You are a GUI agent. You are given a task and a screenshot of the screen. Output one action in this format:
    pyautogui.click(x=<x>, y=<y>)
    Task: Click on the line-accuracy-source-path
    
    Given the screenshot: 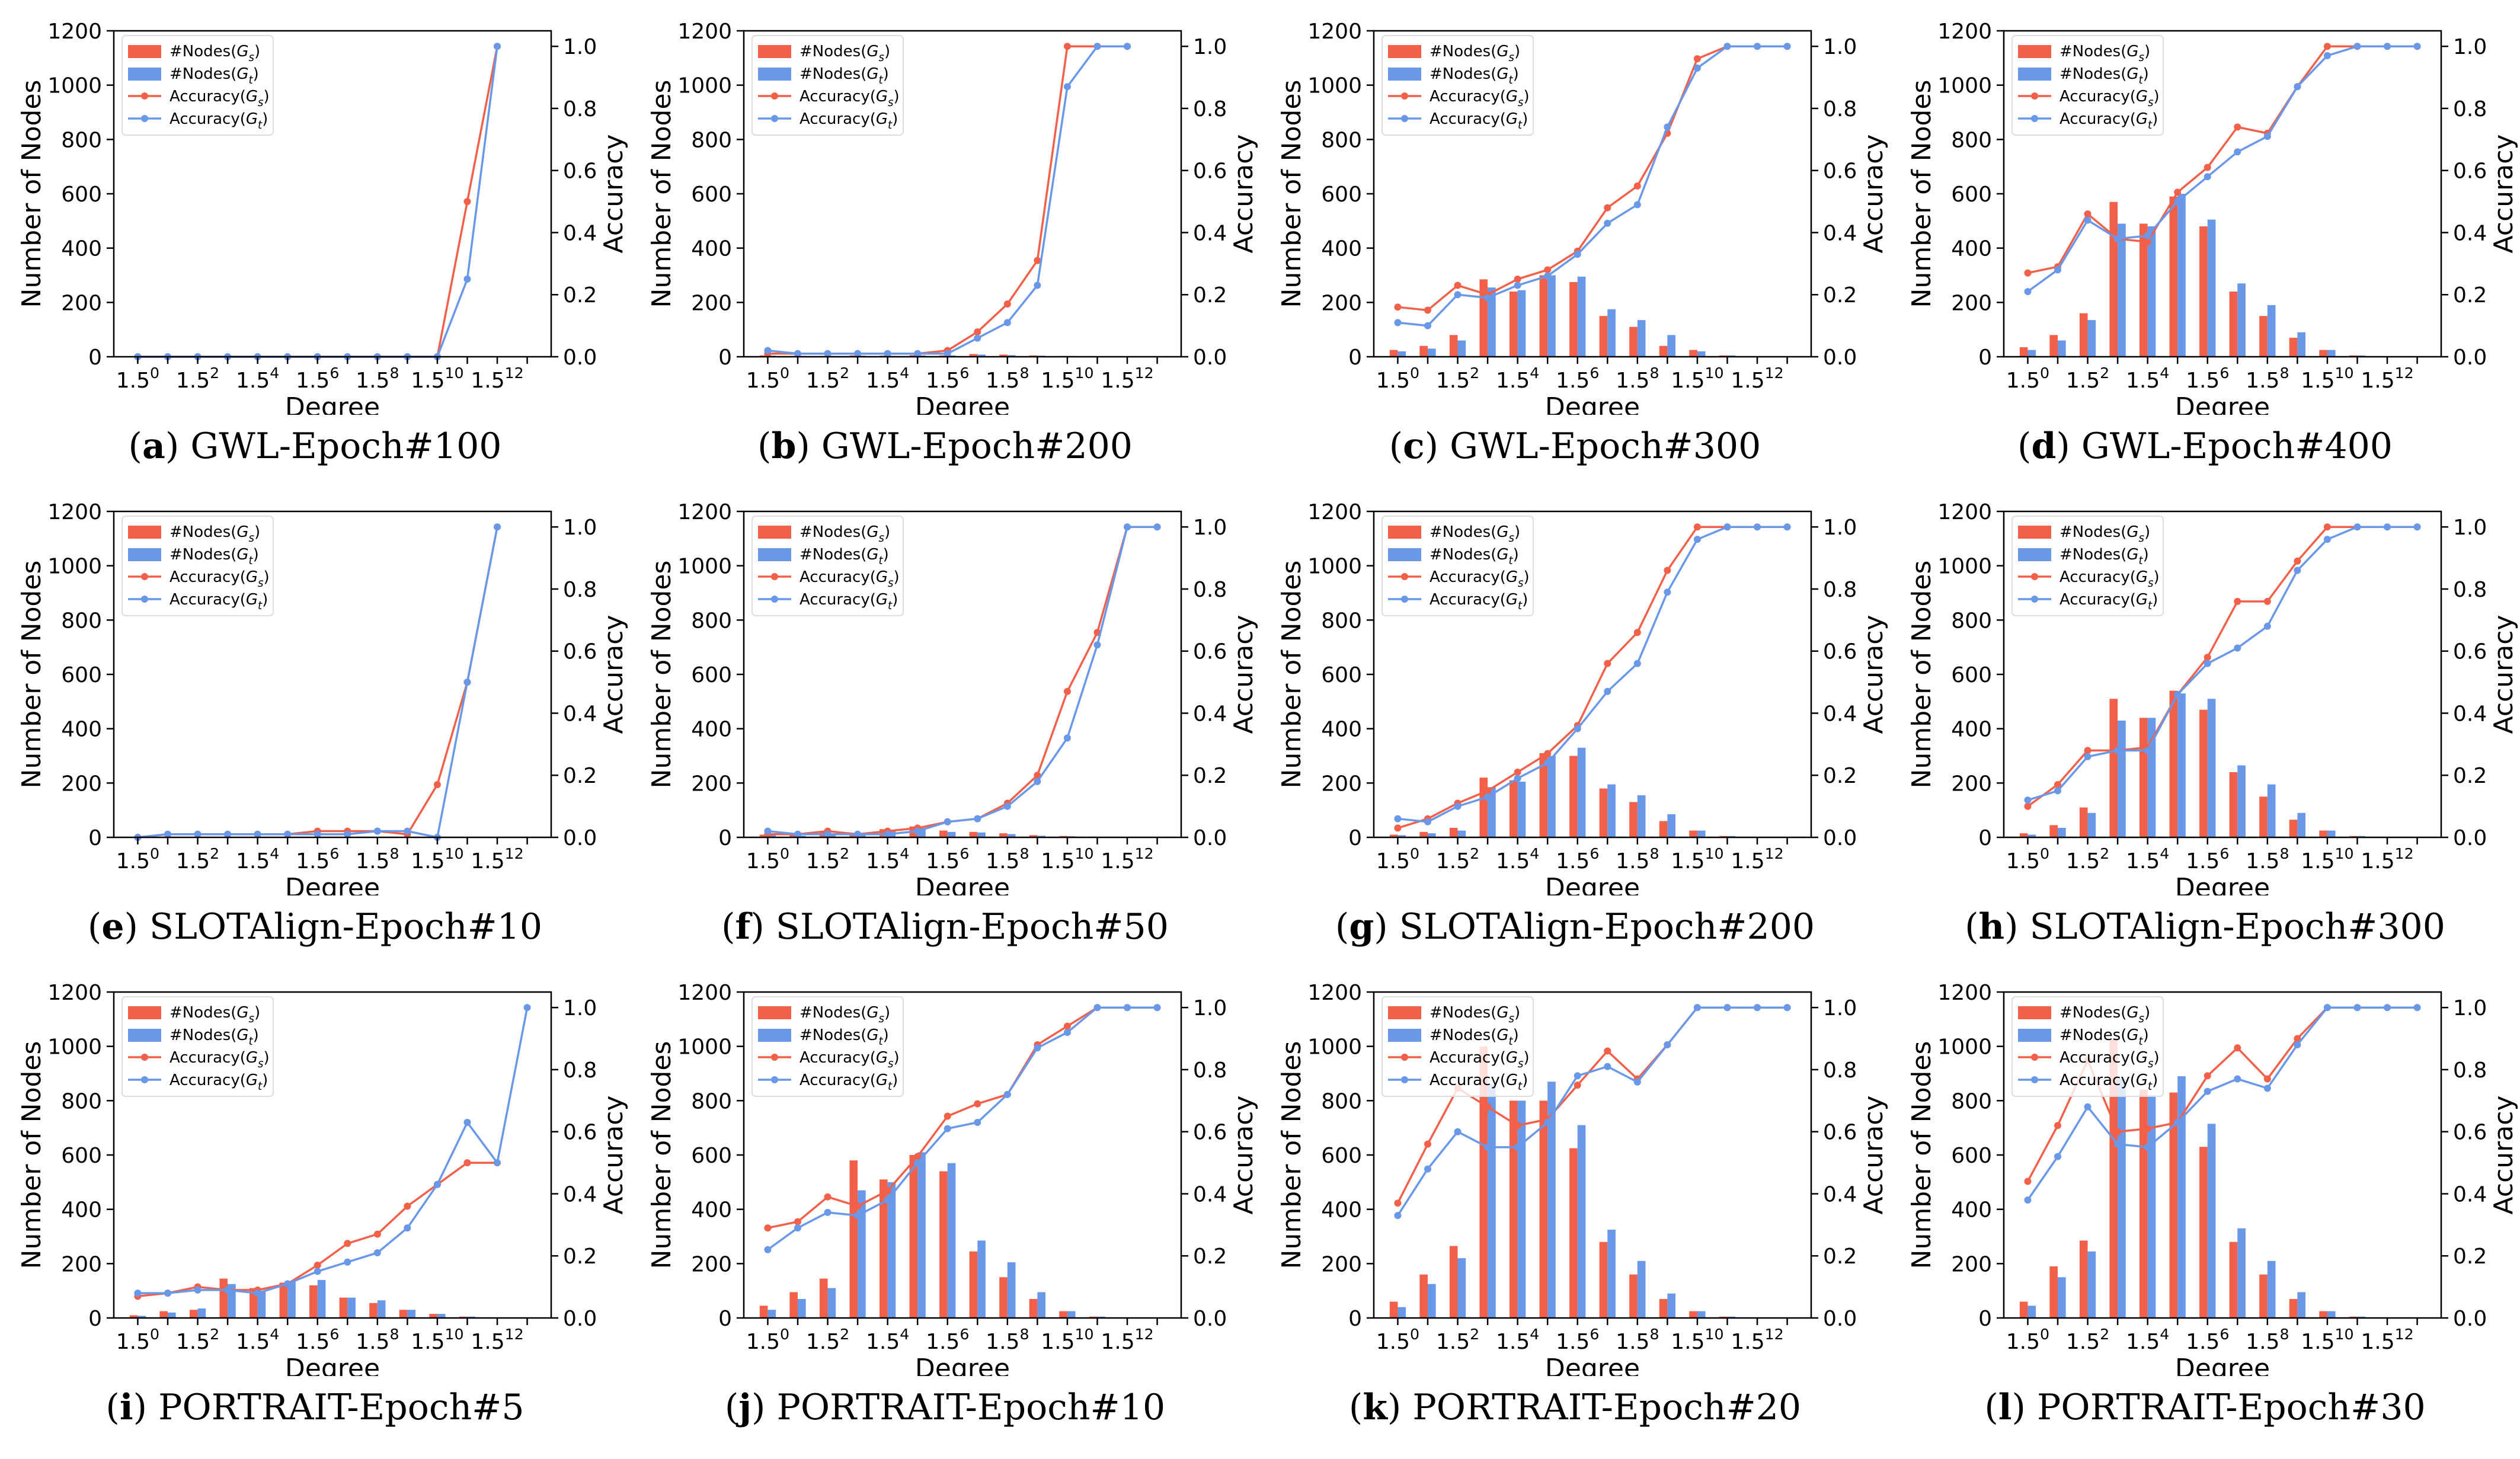 What is the action you would take?
    pyautogui.click(x=2222, y=159)
    